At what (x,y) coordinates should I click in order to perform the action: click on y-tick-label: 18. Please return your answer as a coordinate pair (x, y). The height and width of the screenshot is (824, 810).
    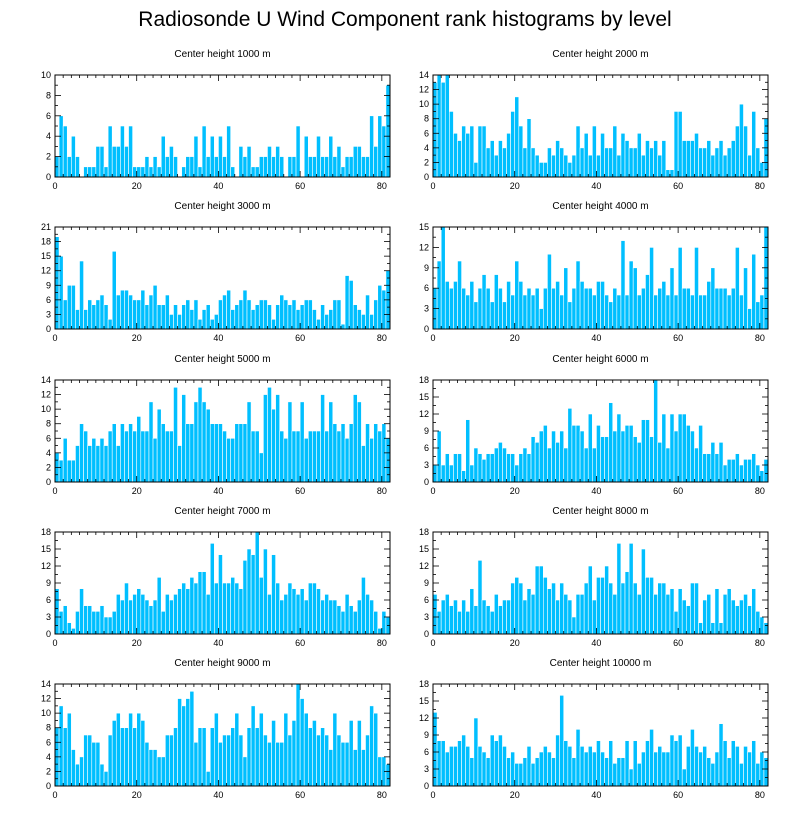
    Looking at the image, I should click on (424, 380).